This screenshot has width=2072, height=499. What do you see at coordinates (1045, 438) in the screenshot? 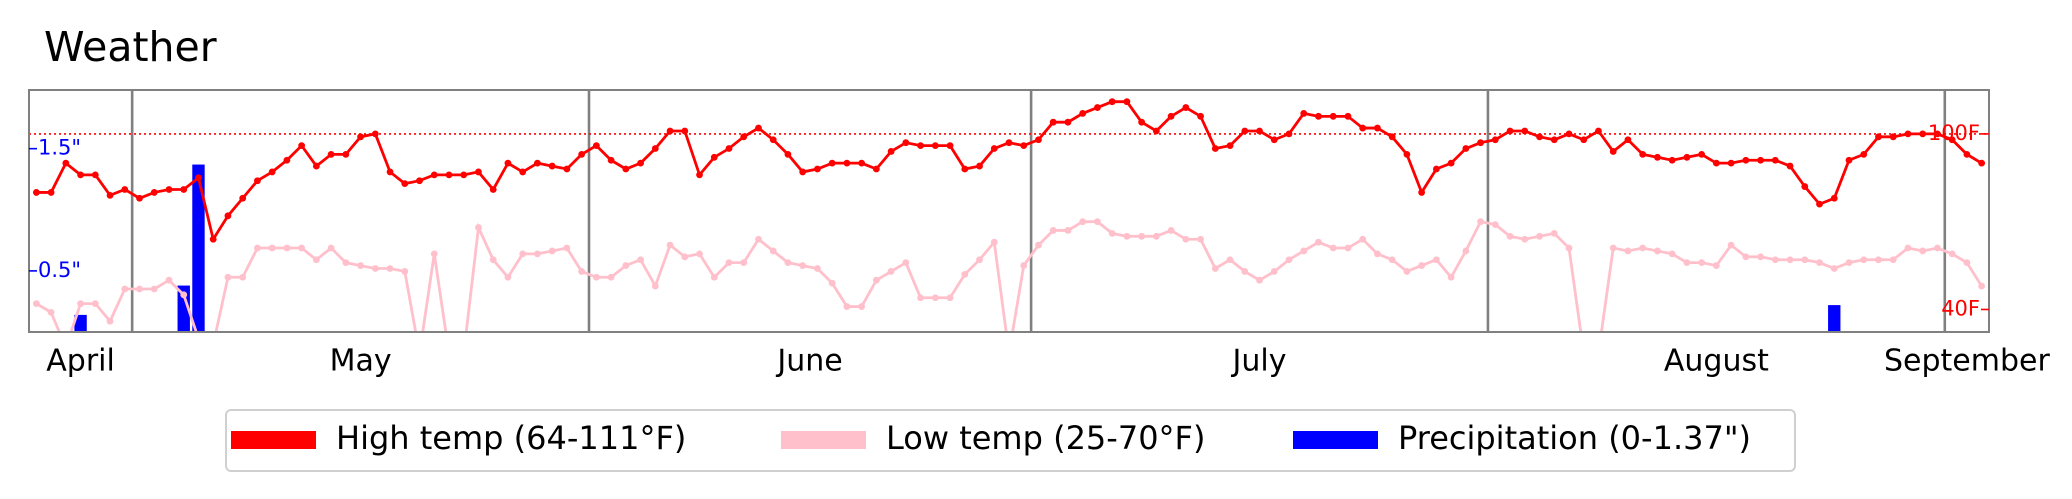
I see `legend-label: Low temp (25-70°F)` at bounding box center [1045, 438].